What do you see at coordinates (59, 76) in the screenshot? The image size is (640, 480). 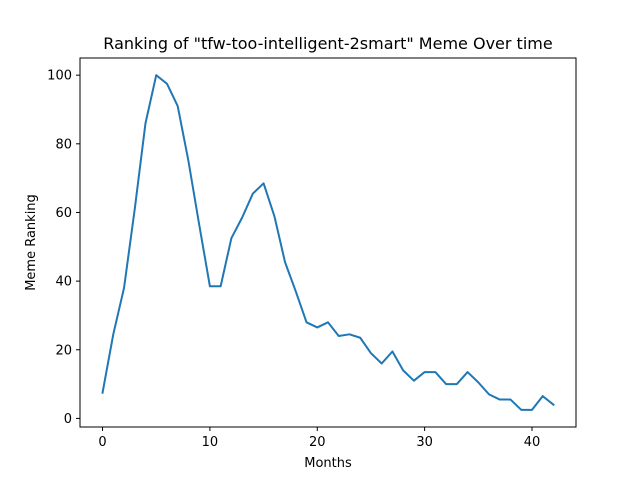 I see `y-tick-label: 100` at bounding box center [59, 76].